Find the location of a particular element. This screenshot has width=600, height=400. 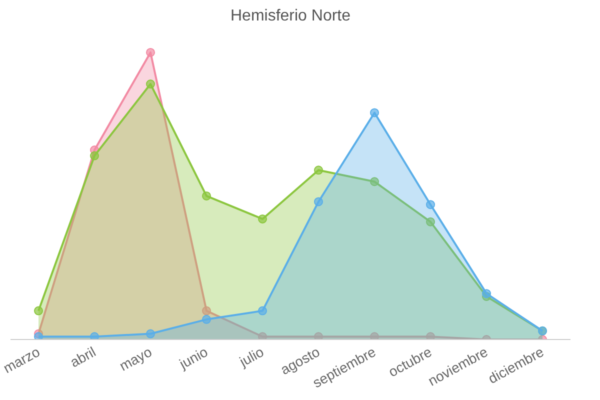

x-tick-label: marzo is located at coordinates (21, 359).